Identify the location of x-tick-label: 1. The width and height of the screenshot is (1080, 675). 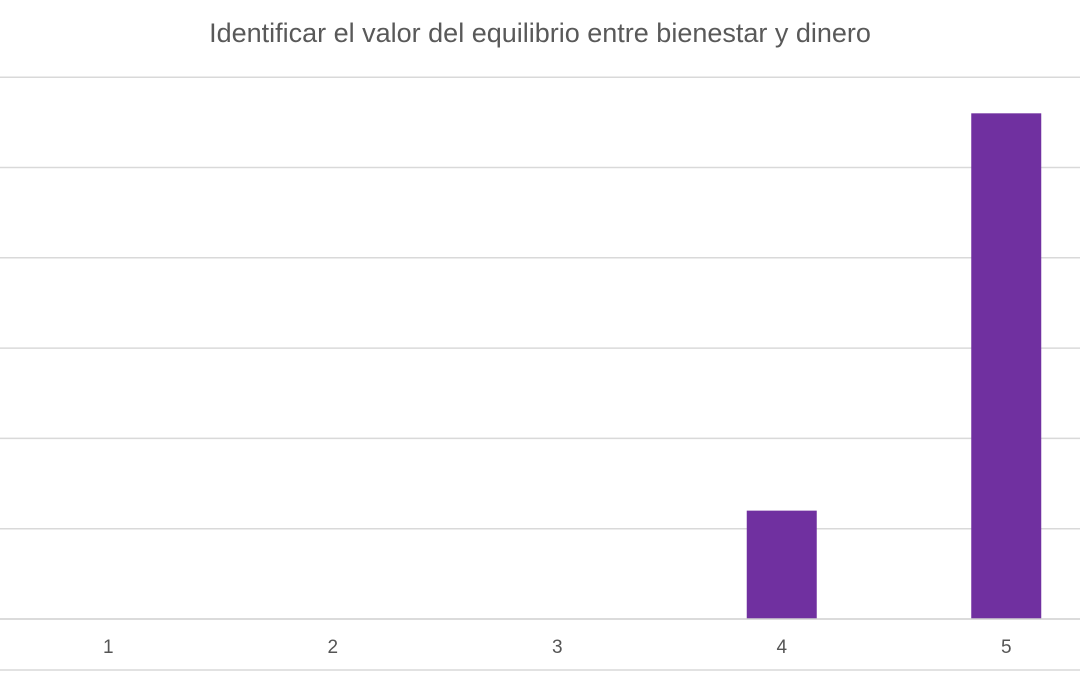
(108, 647).